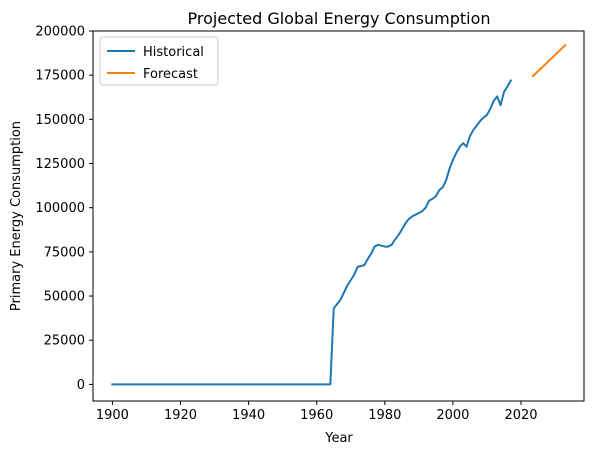 This screenshot has height=455, width=597. Describe the element at coordinates (60, 76) in the screenshot. I see `y-tick-label: 175000` at that location.